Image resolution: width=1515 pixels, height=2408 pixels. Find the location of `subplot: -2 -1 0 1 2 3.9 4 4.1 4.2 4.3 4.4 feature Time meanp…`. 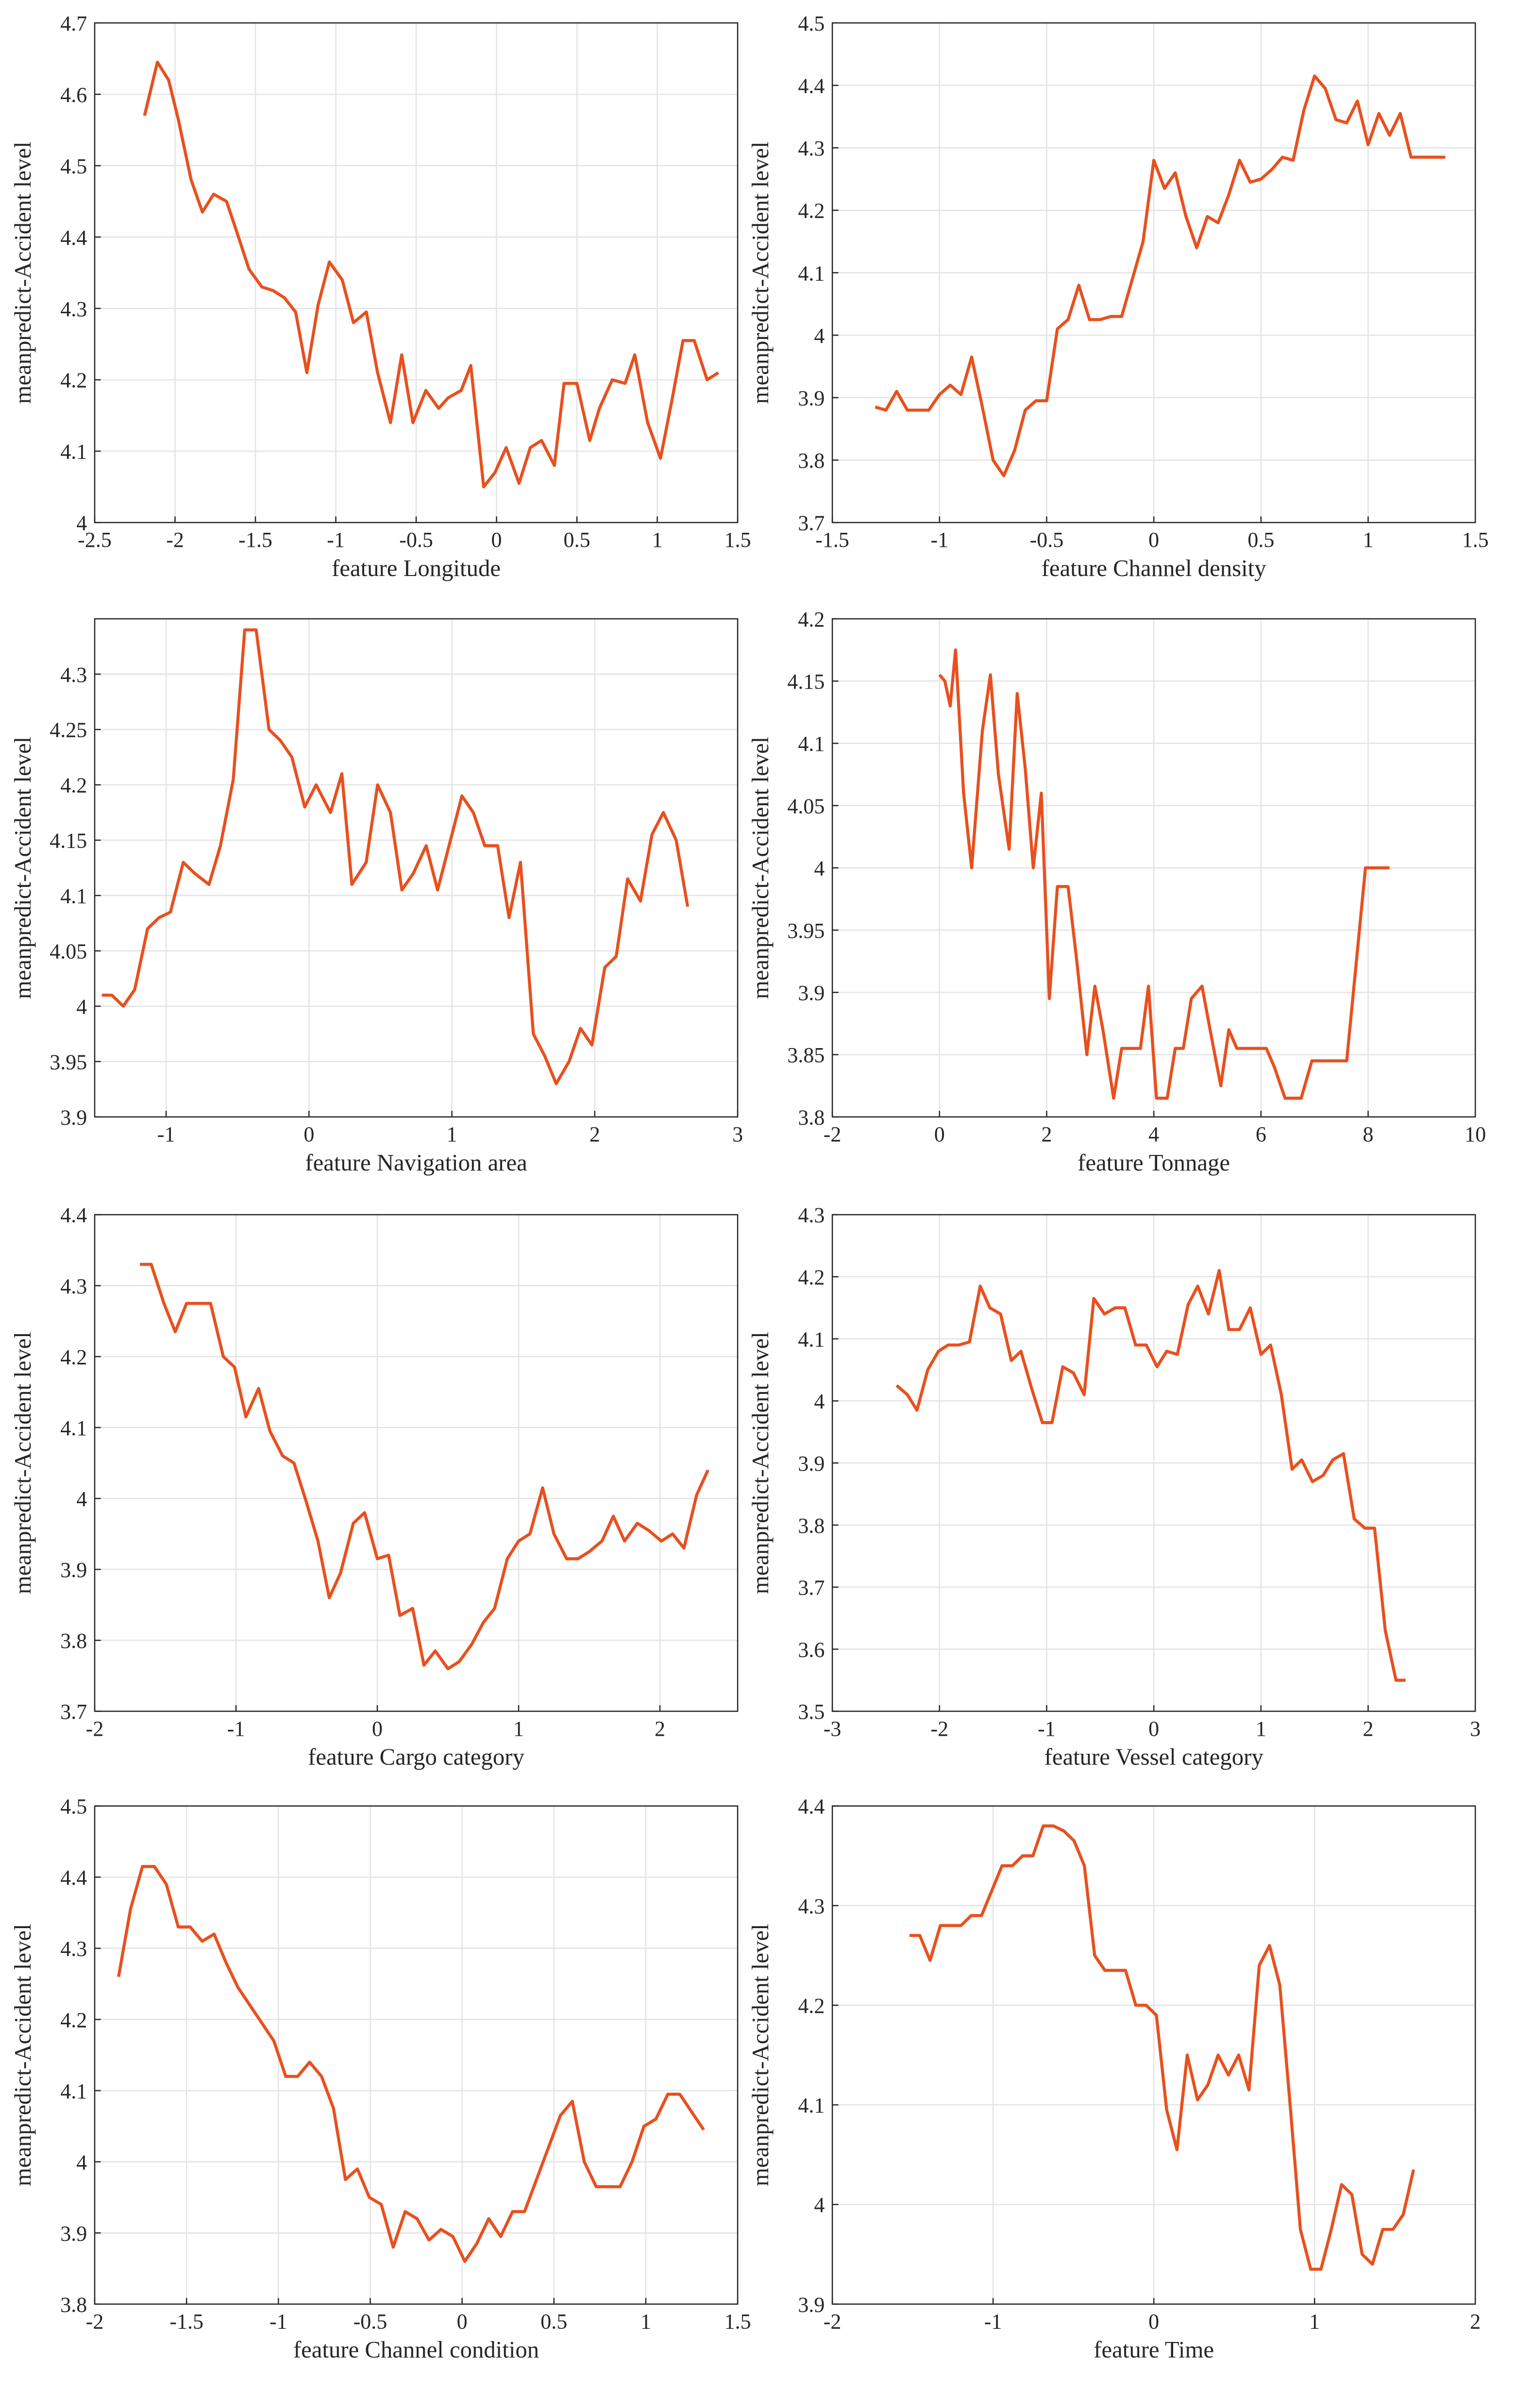

subplot: -2 -1 0 1 2 3.9 4 4.1 4.2 4.3 4.4 feature Time meanp… is located at coordinates (1114, 2079).